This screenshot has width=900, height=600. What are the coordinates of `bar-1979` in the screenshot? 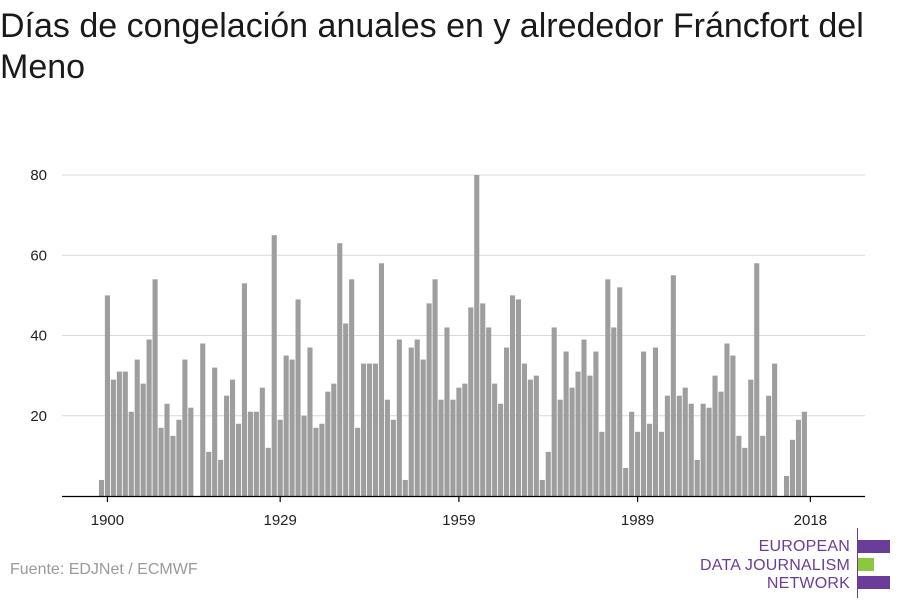 It's located at (578, 433).